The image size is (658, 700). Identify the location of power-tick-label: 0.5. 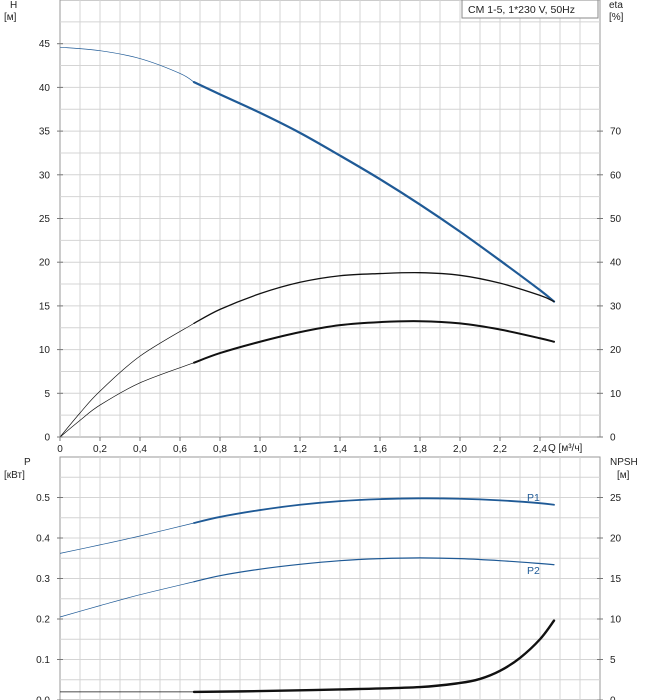
(43, 498).